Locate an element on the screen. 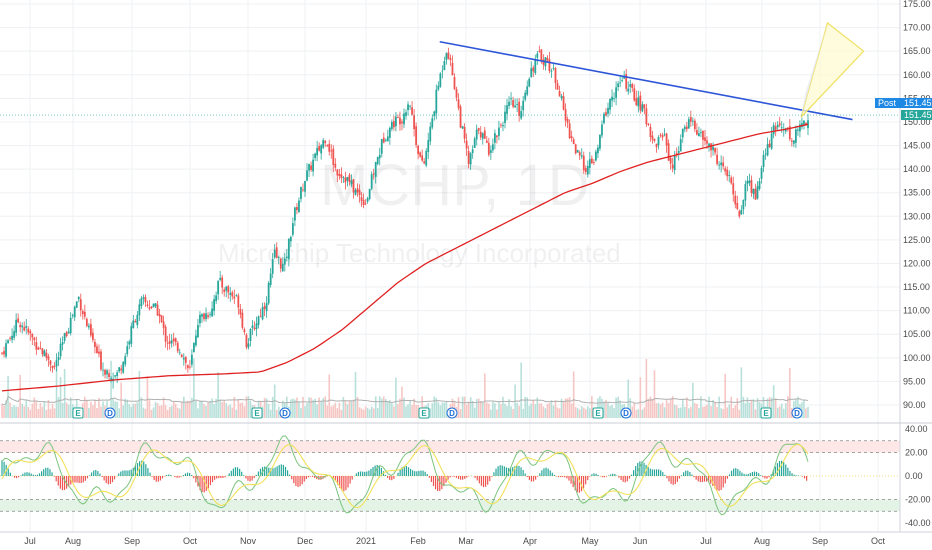 This screenshot has width=932, height=550. trendline is located at coordinates (646, 80).